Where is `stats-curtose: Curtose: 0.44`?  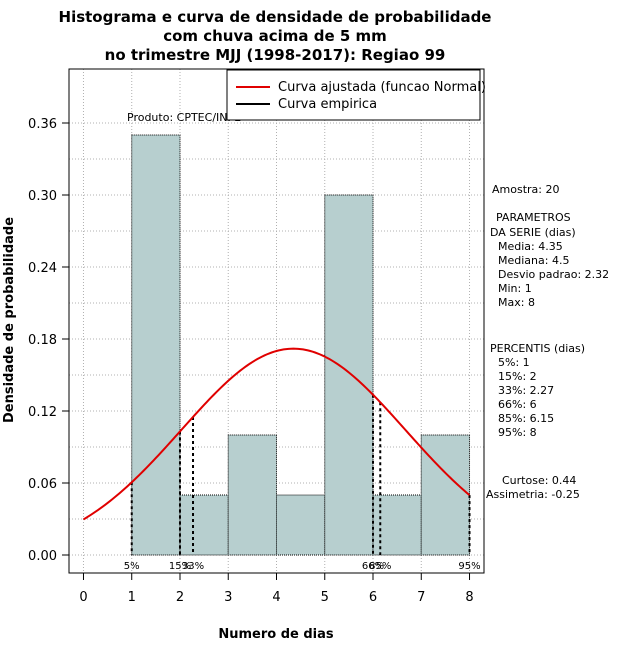
stats-curtose: Curtose: 0.44 is located at coordinates (539, 480).